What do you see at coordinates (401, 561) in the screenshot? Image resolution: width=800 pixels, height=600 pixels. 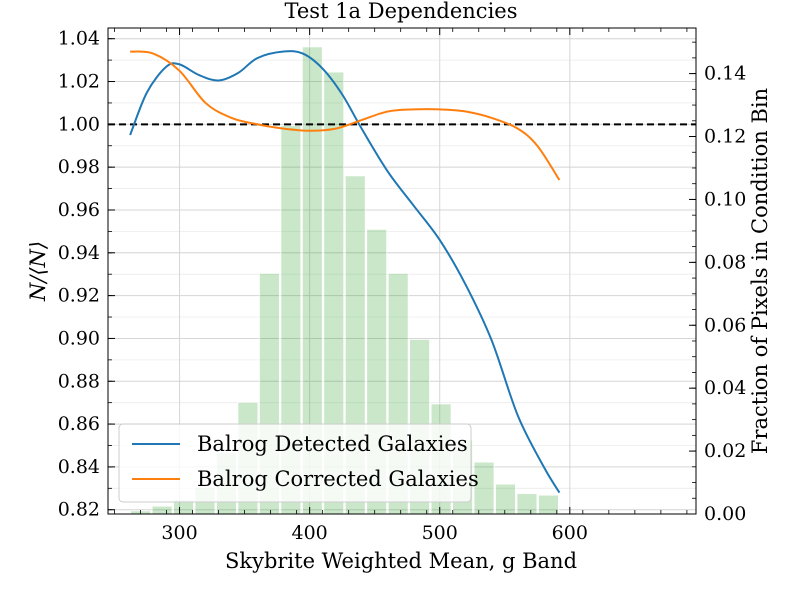 I see `x-axis-label: Skybrite Weighted Mean, g Band` at bounding box center [401, 561].